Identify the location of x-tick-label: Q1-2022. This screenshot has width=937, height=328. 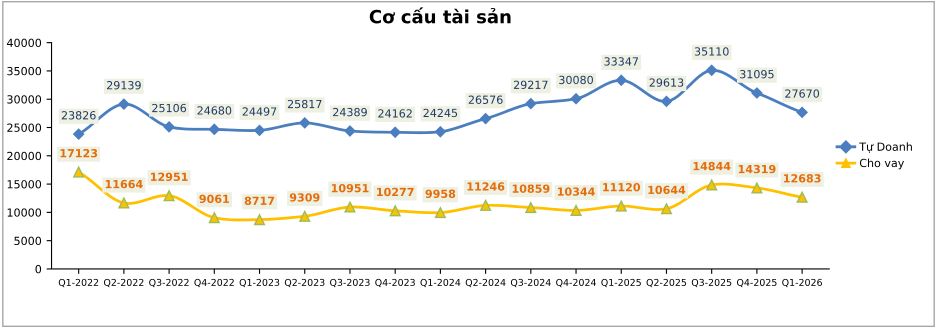
(78, 283).